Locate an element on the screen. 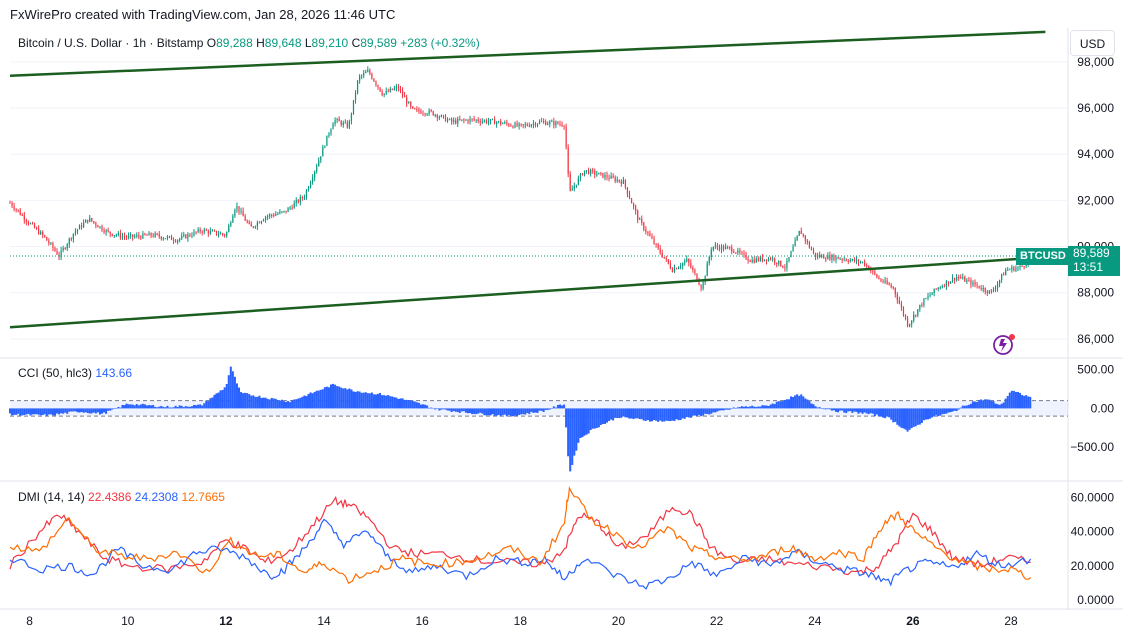 Image resolution: width=1123 pixels, height=638 pixels. sparkle-icon is located at coordinates (1004, 345).